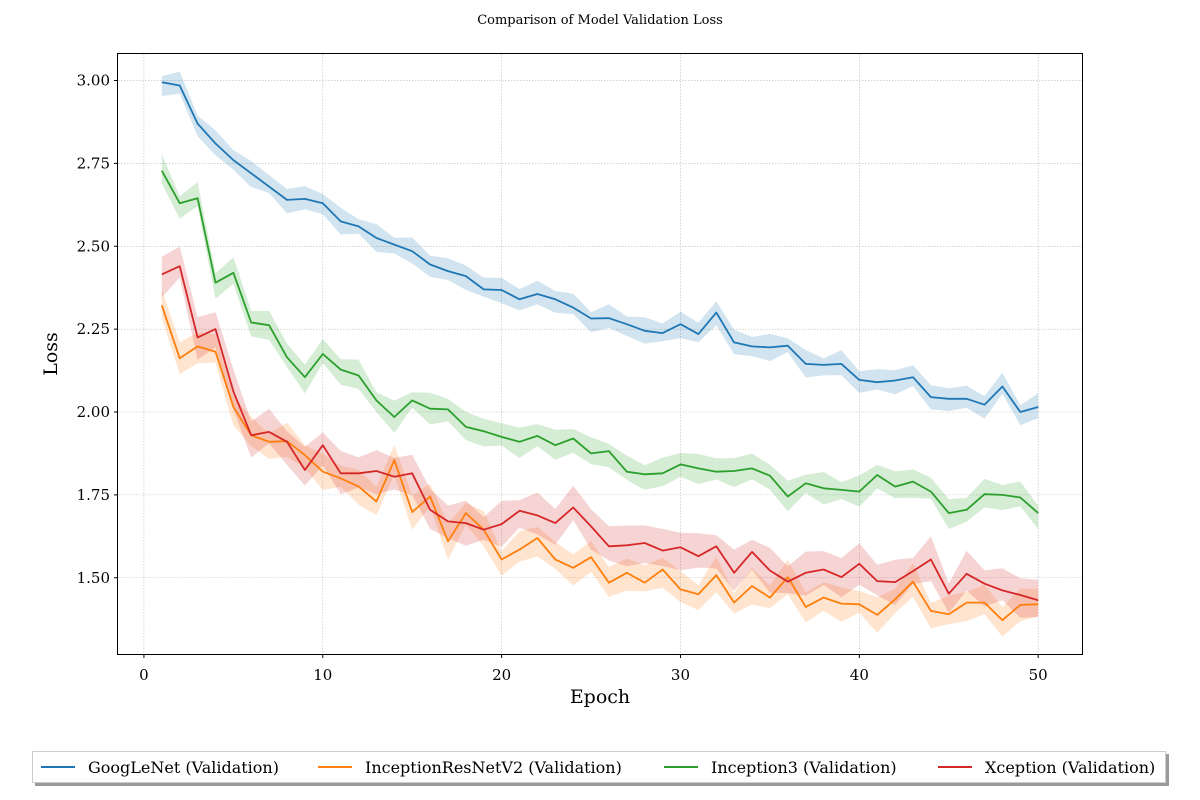 Image resolution: width=1200 pixels, height=800 pixels. Describe the element at coordinates (1070, 767) in the screenshot. I see `legend-label-xception: Xception (Validation)` at that location.